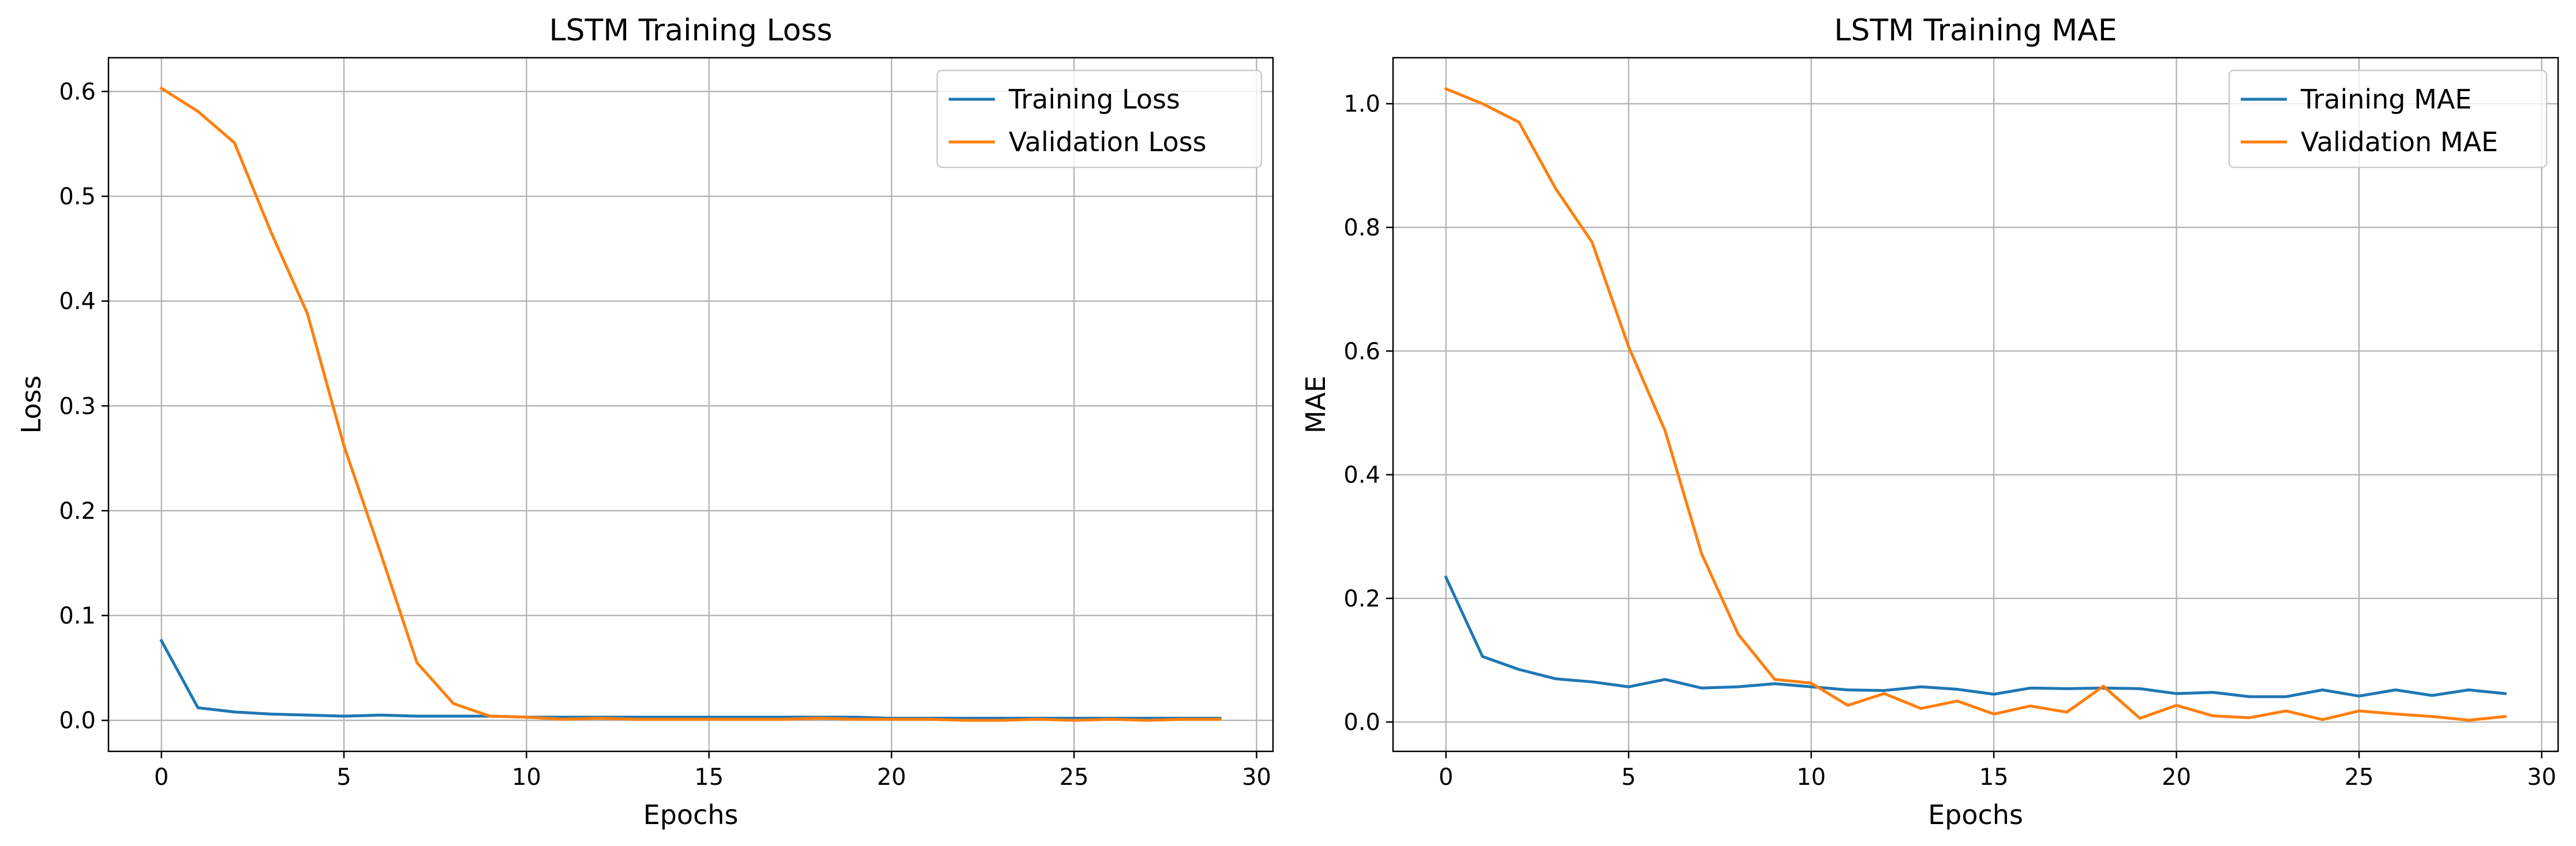 This screenshot has width=2576, height=846. What do you see at coordinates (77, 406) in the screenshot?
I see `y-tick-label: 0.3` at bounding box center [77, 406].